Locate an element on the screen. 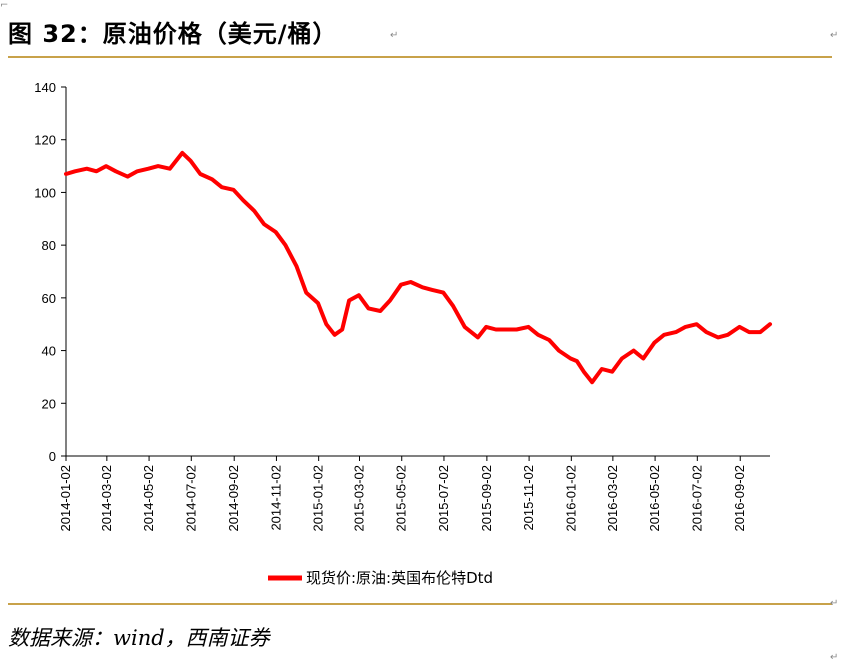  x-tick-label: 2015-07-02 is located at coordinates (443, 498).